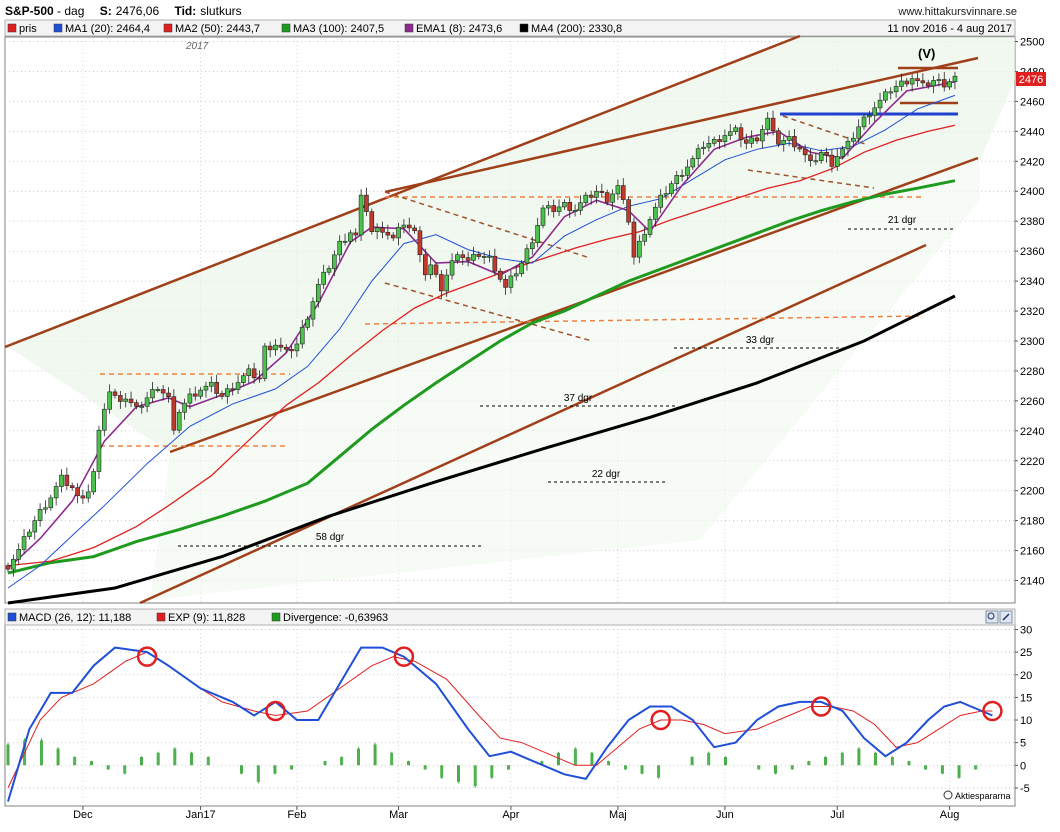 This screenshot has height=832, width=1060. I want to click on date-range: 11 nov 2016 - 4 aug 2017, so click(949, 29).